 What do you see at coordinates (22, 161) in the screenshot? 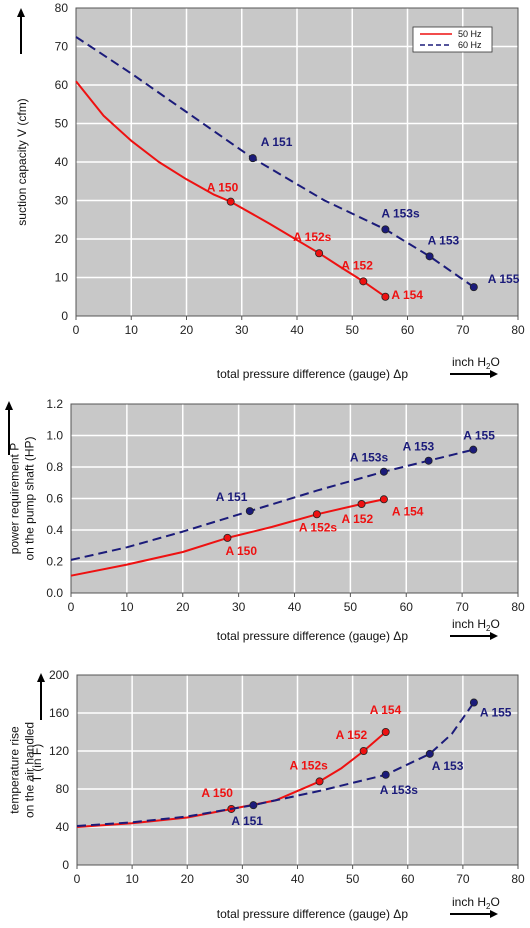
I see `y-axis-label: suction capacity V (cfm)` at bounding box center [22, 161].